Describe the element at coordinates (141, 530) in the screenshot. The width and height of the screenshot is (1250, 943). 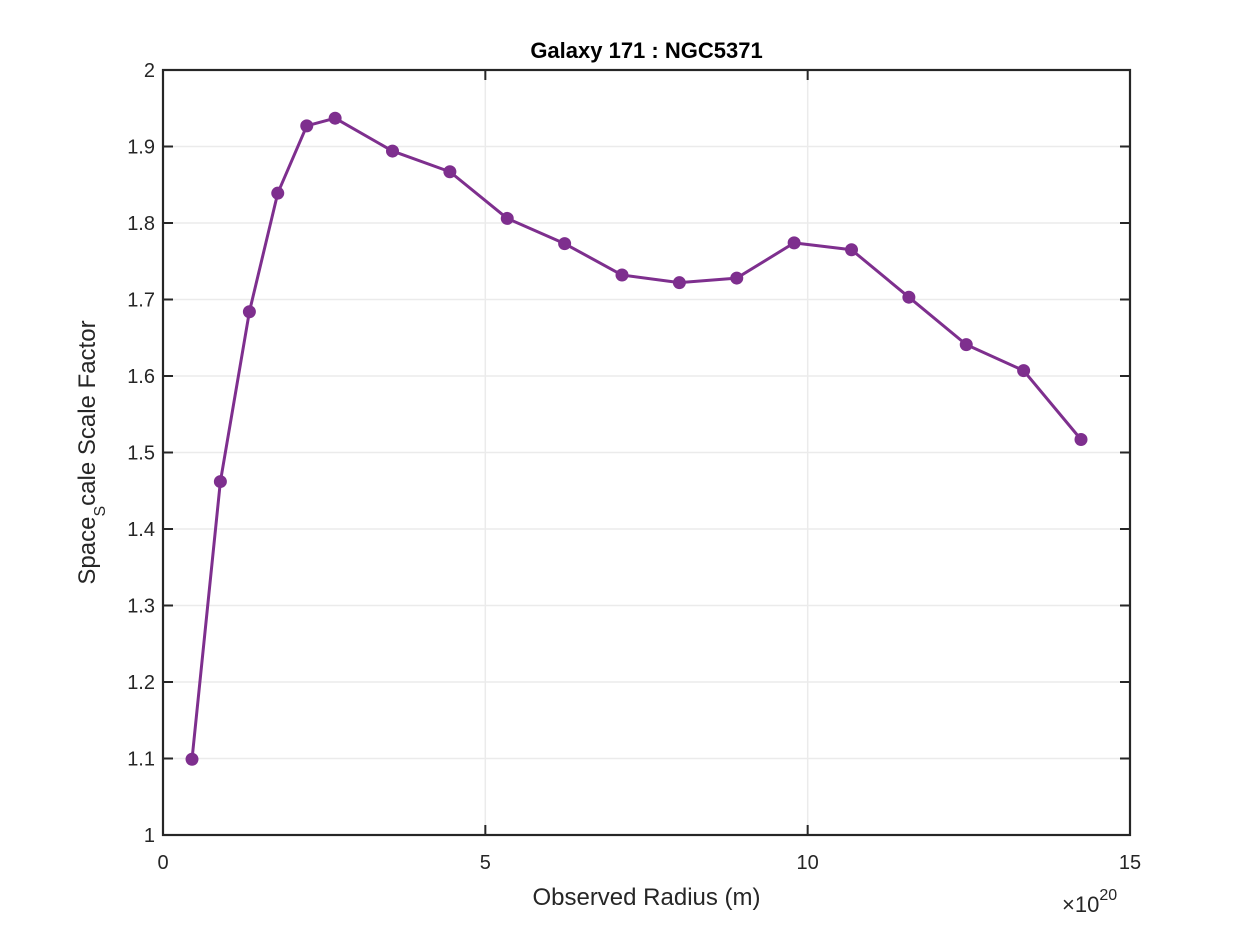
I see `y-tick-label: 1.4` at that location.